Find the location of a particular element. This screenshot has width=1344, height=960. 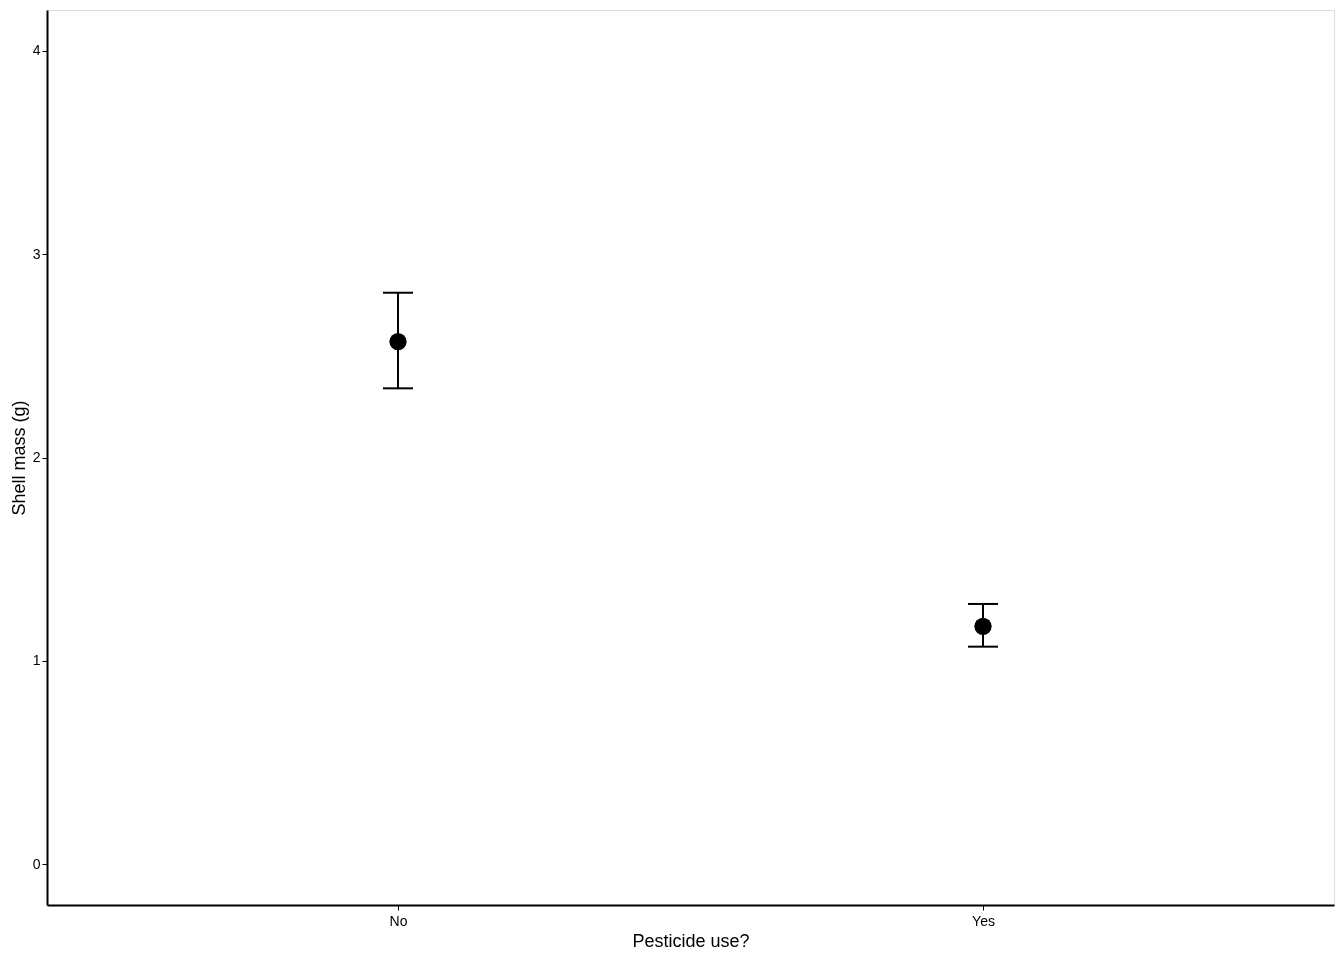

x-axis-title: Pesticide use? is located at coordinates (691, 940).